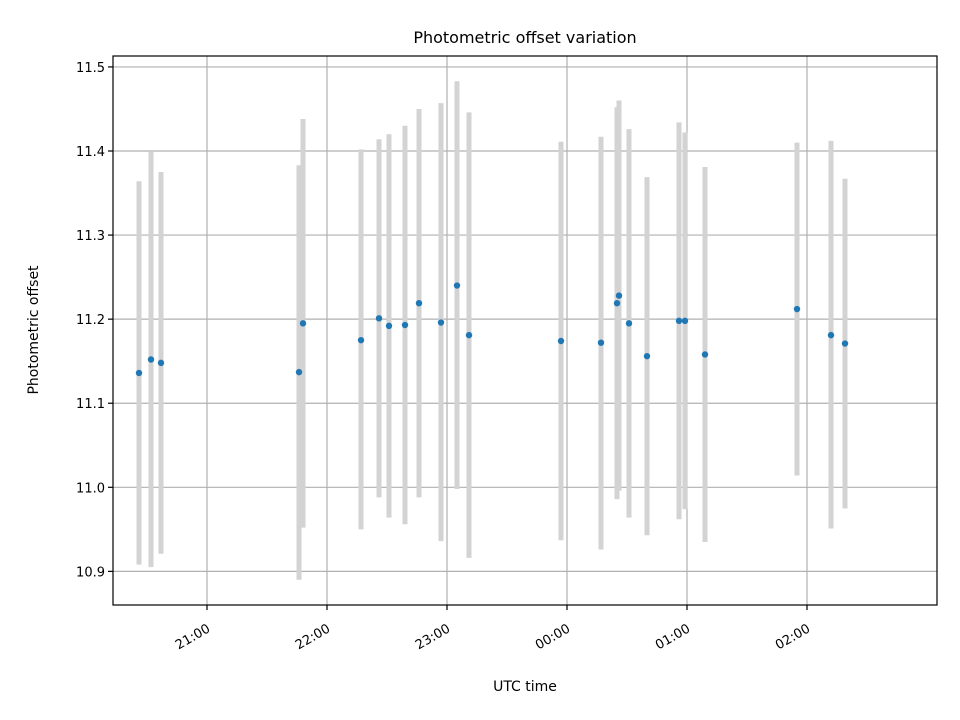 The image size is (960, 720). I want to click on x-axis-label: UTC time, so click(525, 687).